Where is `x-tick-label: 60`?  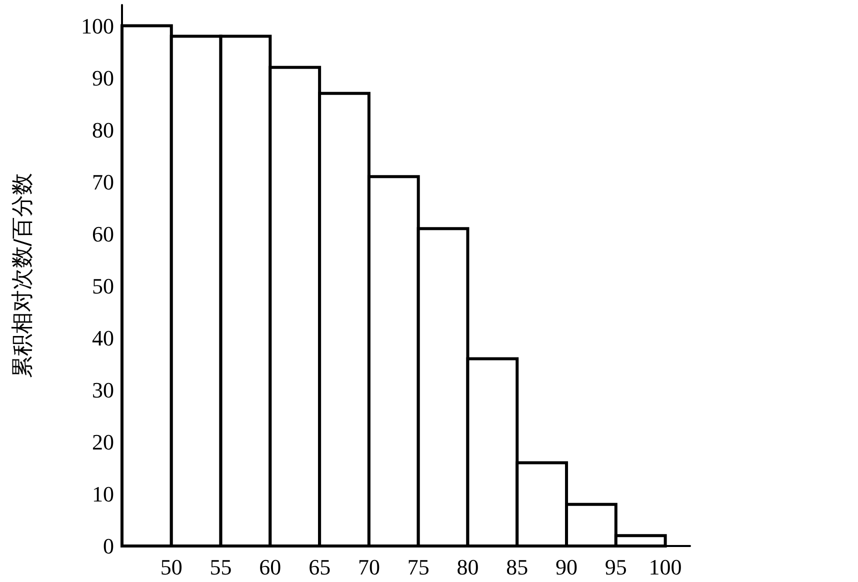 x-tick-label: 60 is located at coordinates (270, 567).